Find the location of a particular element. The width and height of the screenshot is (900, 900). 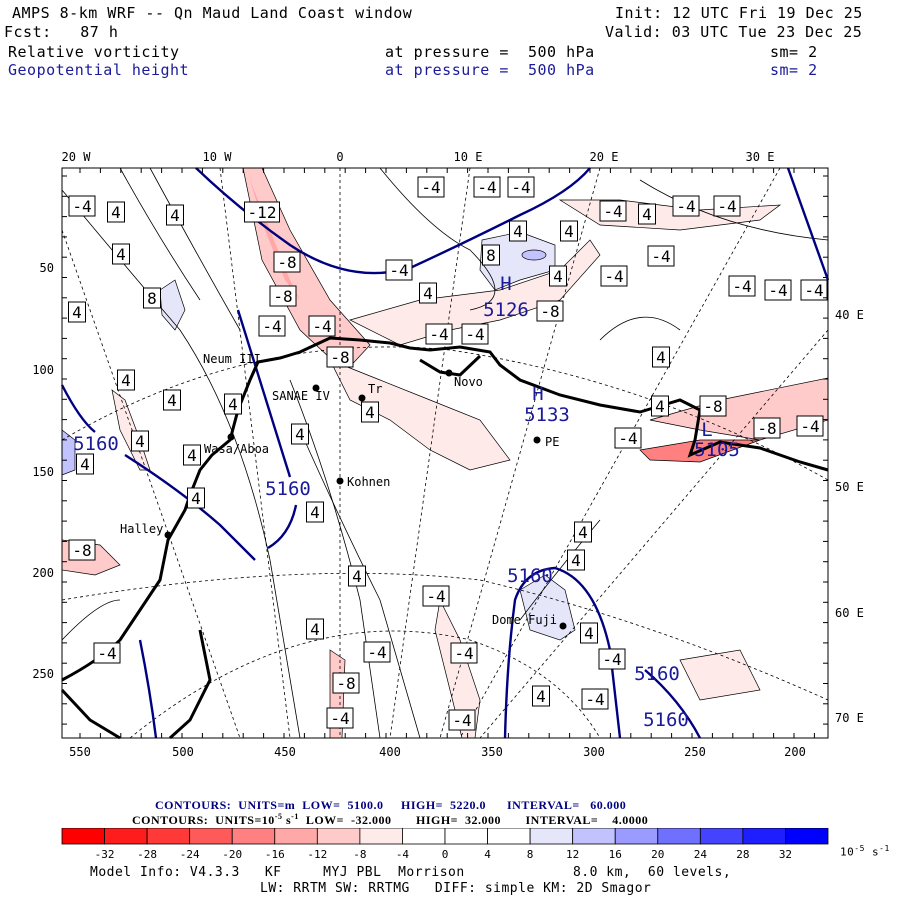

bottom-axis-label: 450 is located at coordinates (285, 752).